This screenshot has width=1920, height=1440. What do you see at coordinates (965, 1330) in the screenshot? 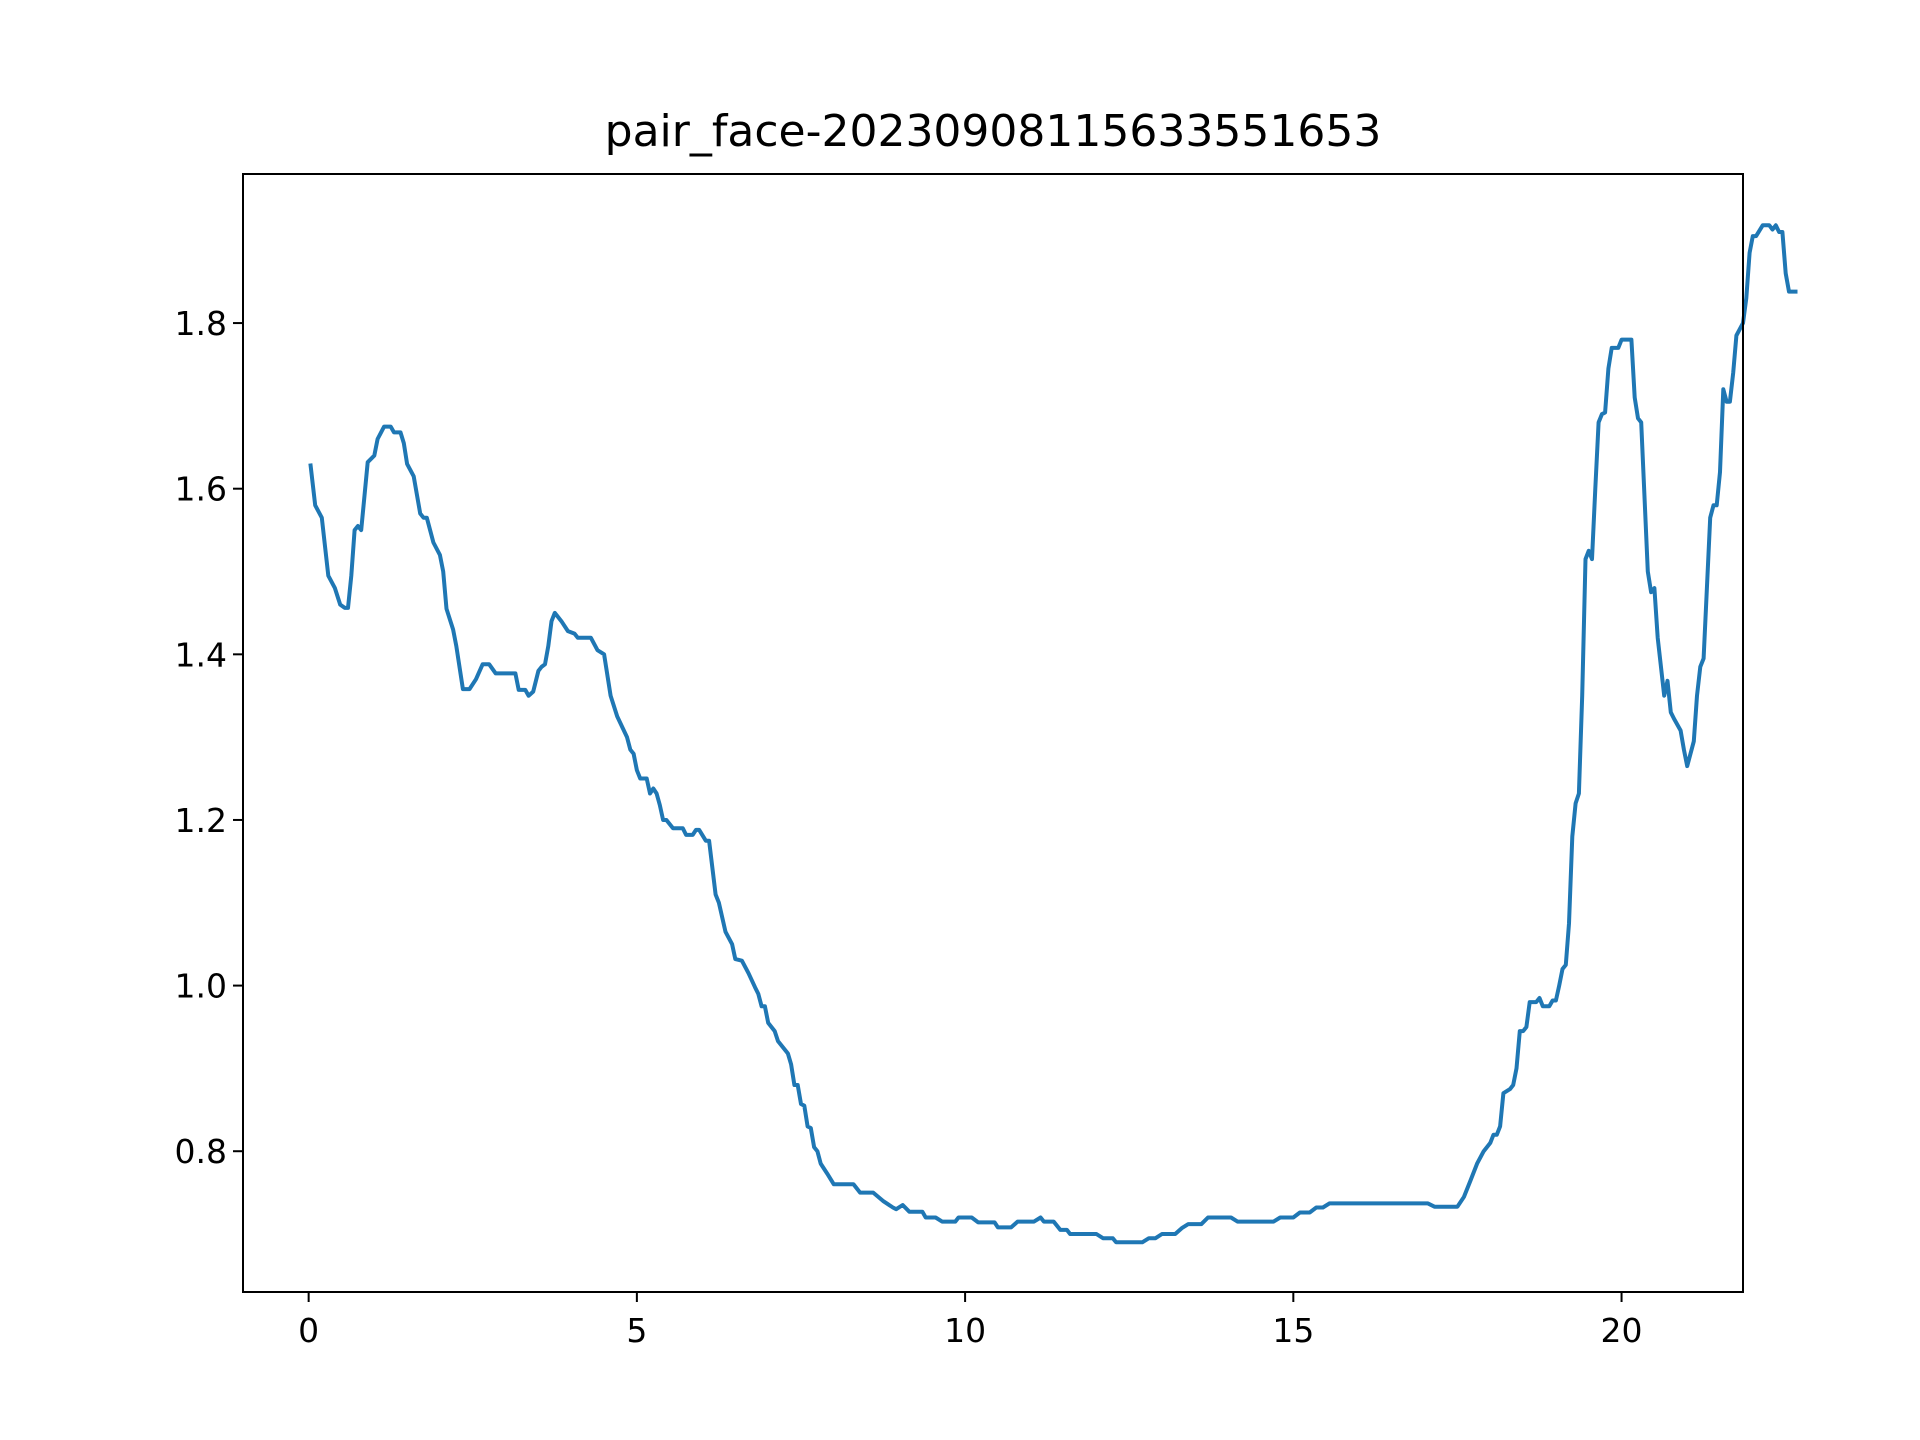
I see `x-tick-label: 10` at bounding box center [965, 1330].